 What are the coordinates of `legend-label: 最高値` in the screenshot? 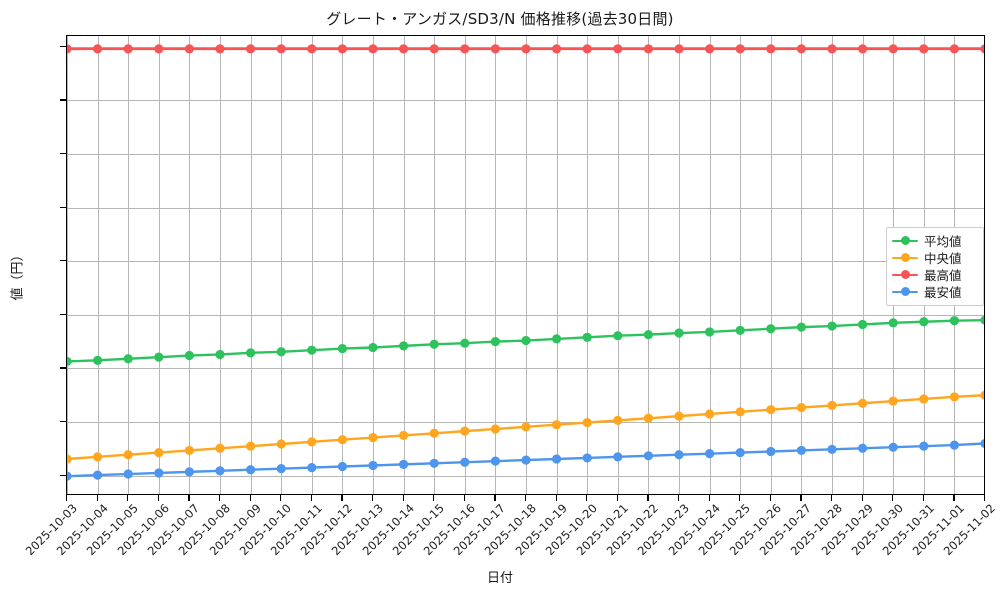 It's located at (943, 275).